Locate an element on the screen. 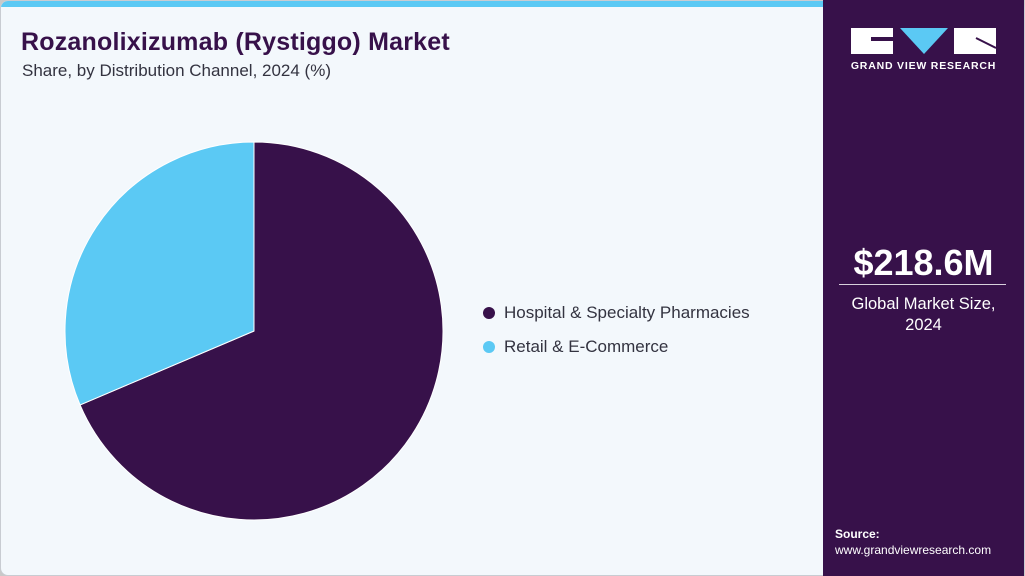 The height and width of the screenshot is (576, 1025). market-size-label-year: 2024 is located at coordinates (923, 325).